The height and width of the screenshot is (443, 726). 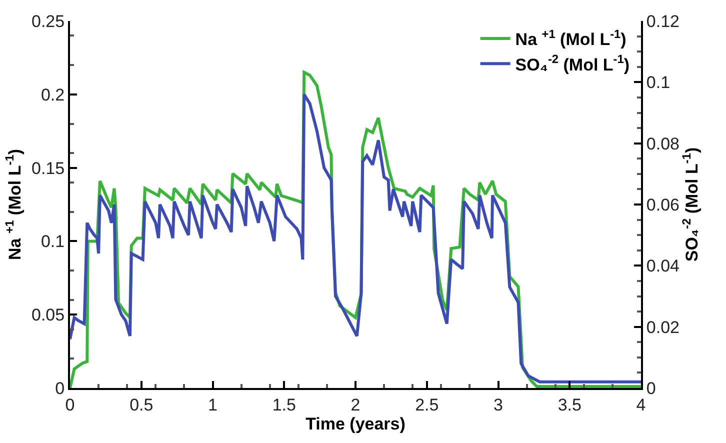 What do you see at coordinates (48, 168) in the screenshot?
I see `y-tick-label: 0.15` at bounding box center [48, 168].